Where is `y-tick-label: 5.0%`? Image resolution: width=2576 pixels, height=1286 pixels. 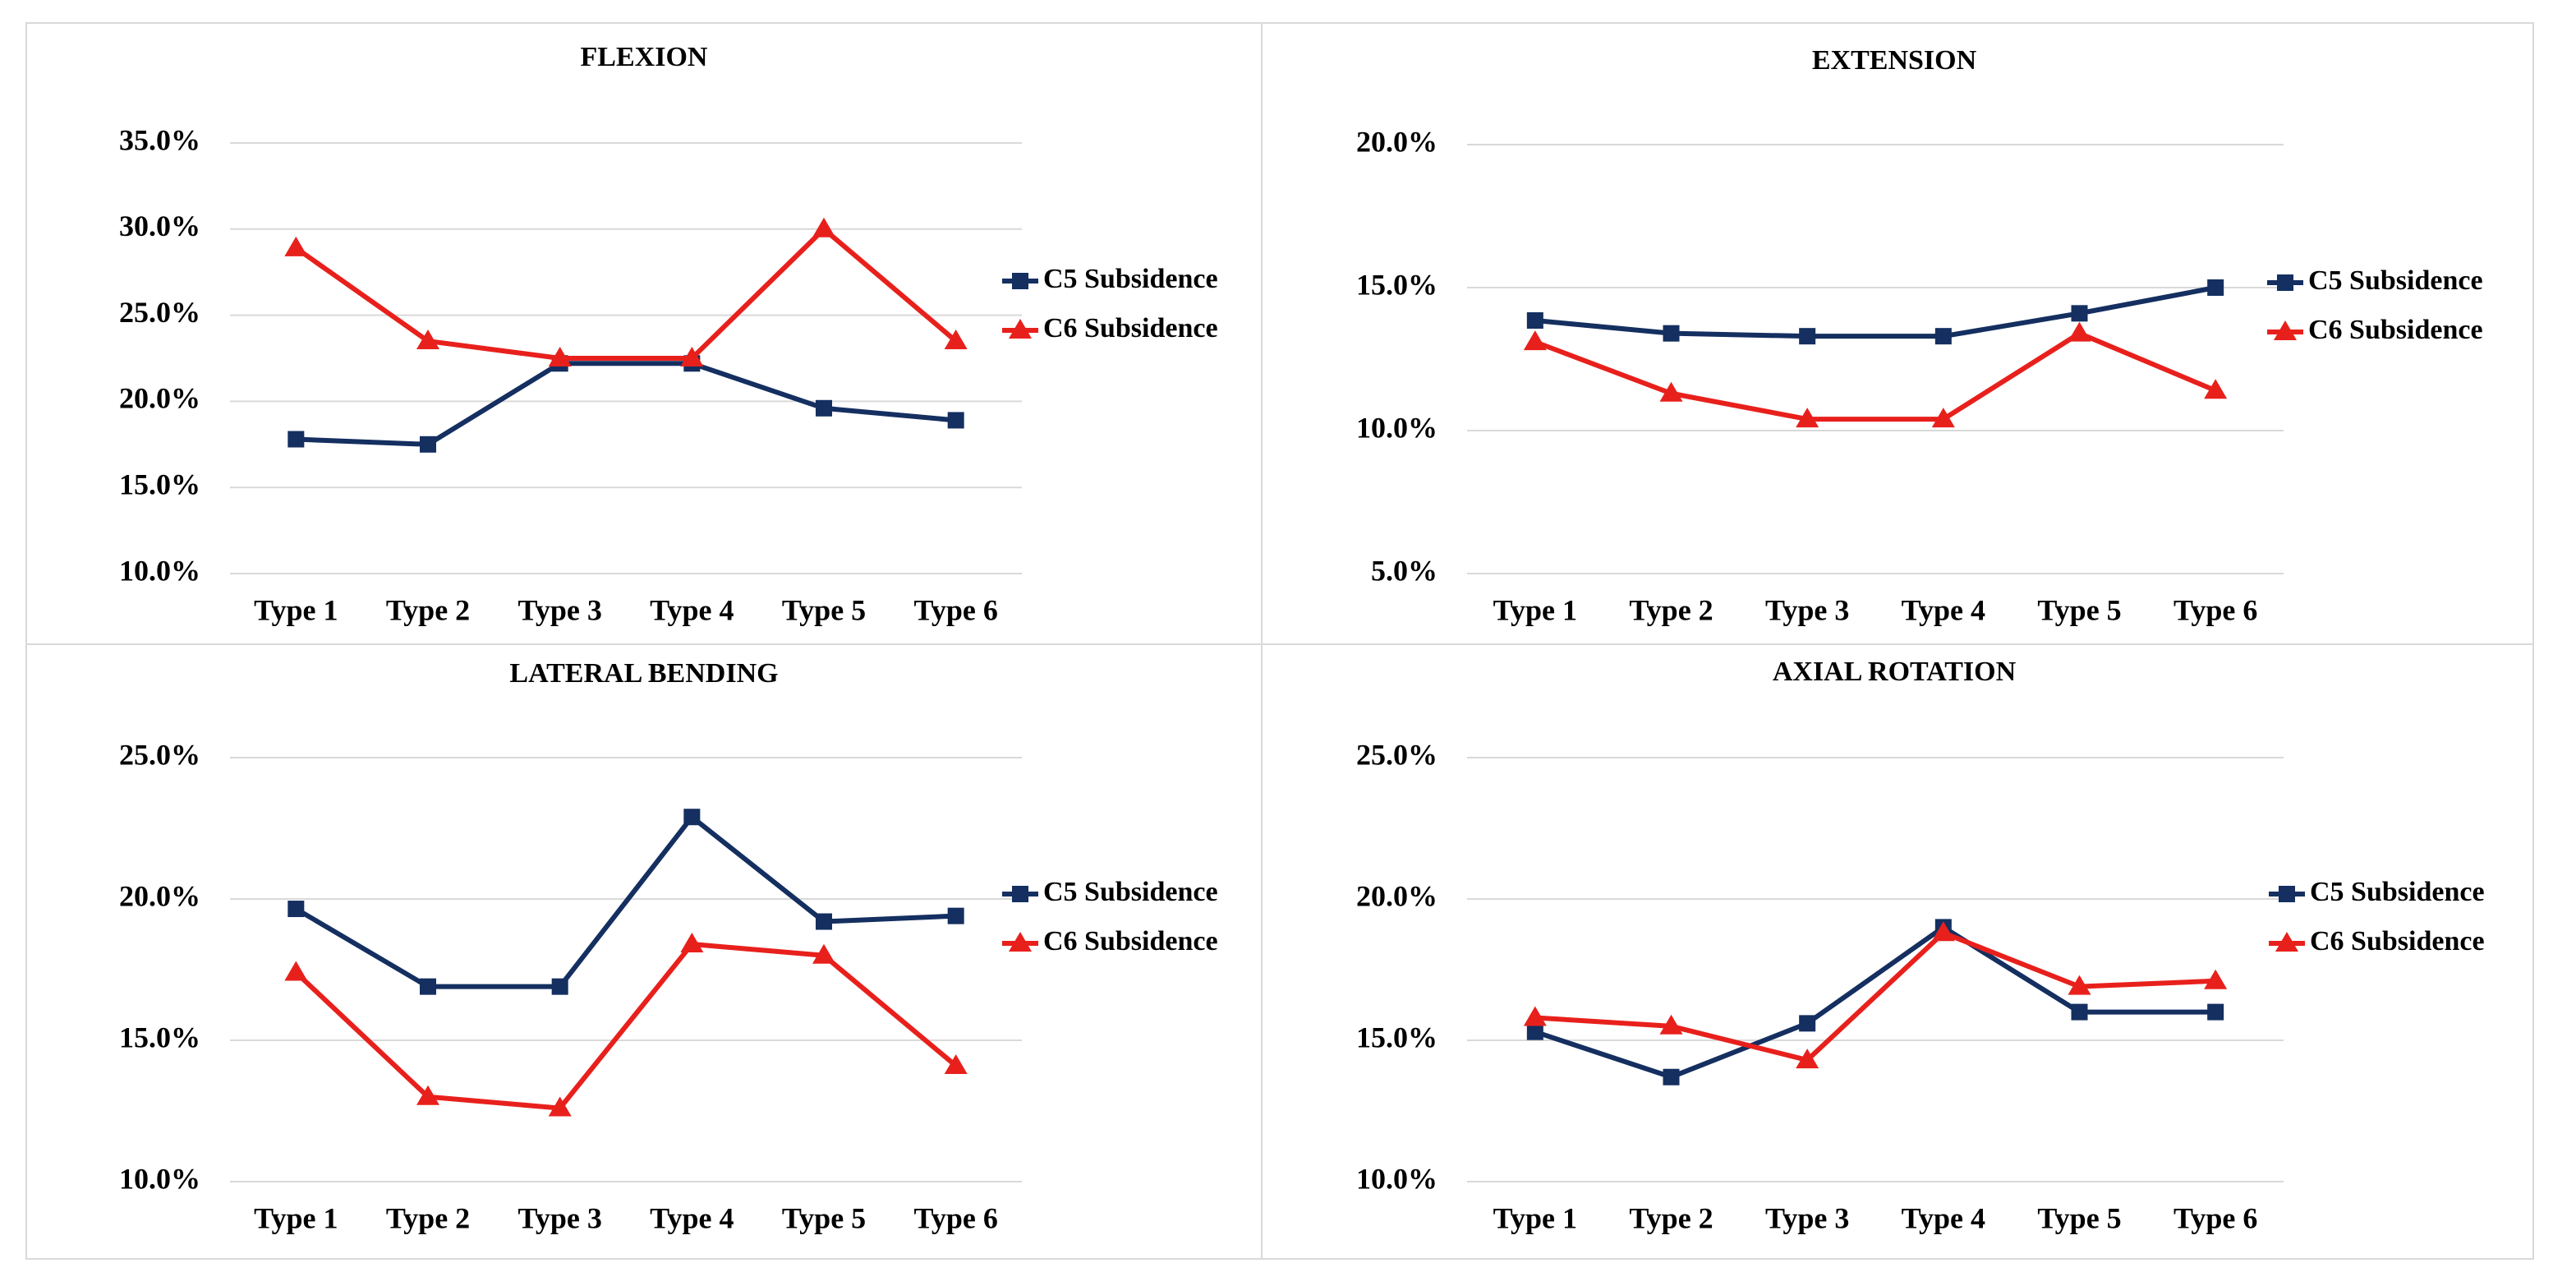
y-tick-label: 5.0% is located at coordinates (1404, 570).